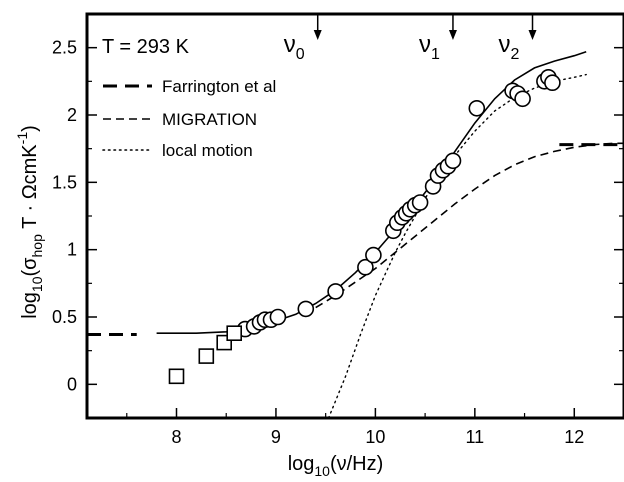 This screenshot has width=624, height=482. I want to click on legend-label-local-motion: local motion, so click(207, 150).